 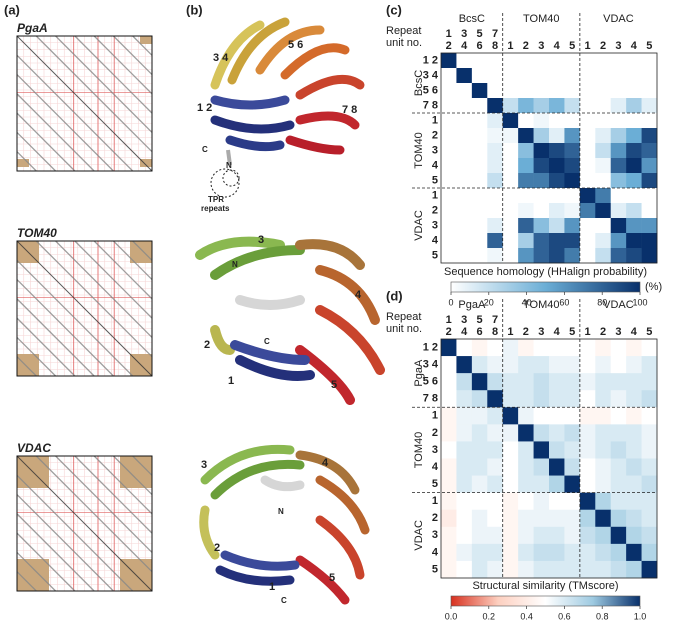 What do you see at coordinates (284, 600) in the screenshot?
I see `terminus-label: C` at bounding box center [284, 600].